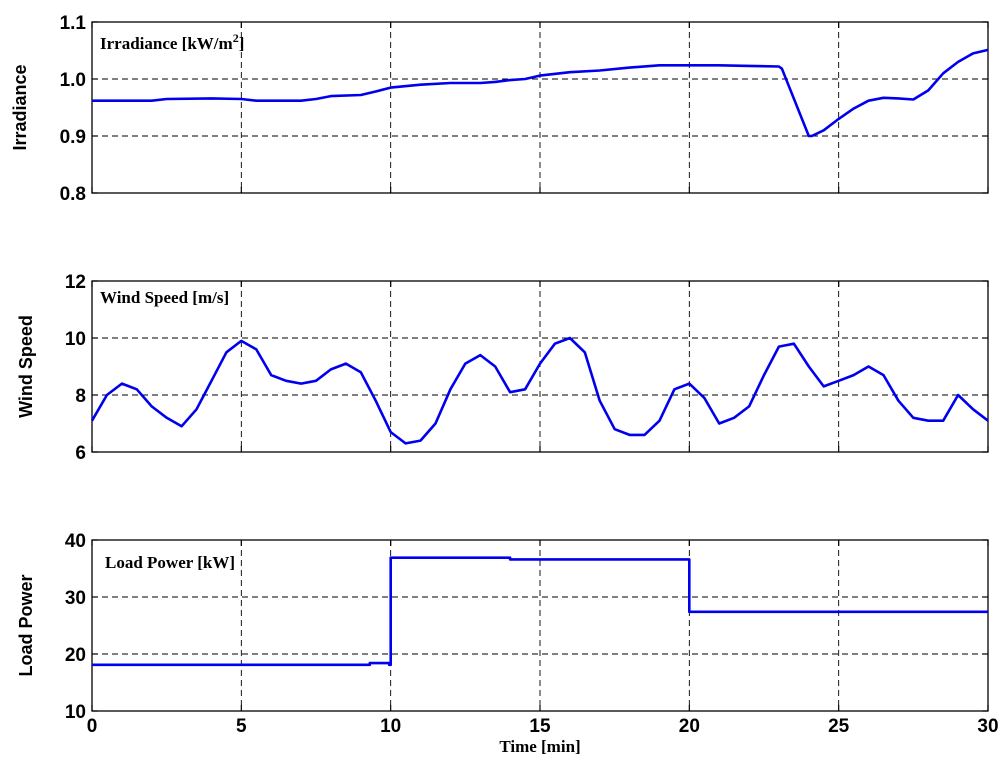 The width and height of the screenshot is (1003, 760). Describe the element at coordinates (839, 726) in the screenshot. I see `x-tick-label: 25` at that location.